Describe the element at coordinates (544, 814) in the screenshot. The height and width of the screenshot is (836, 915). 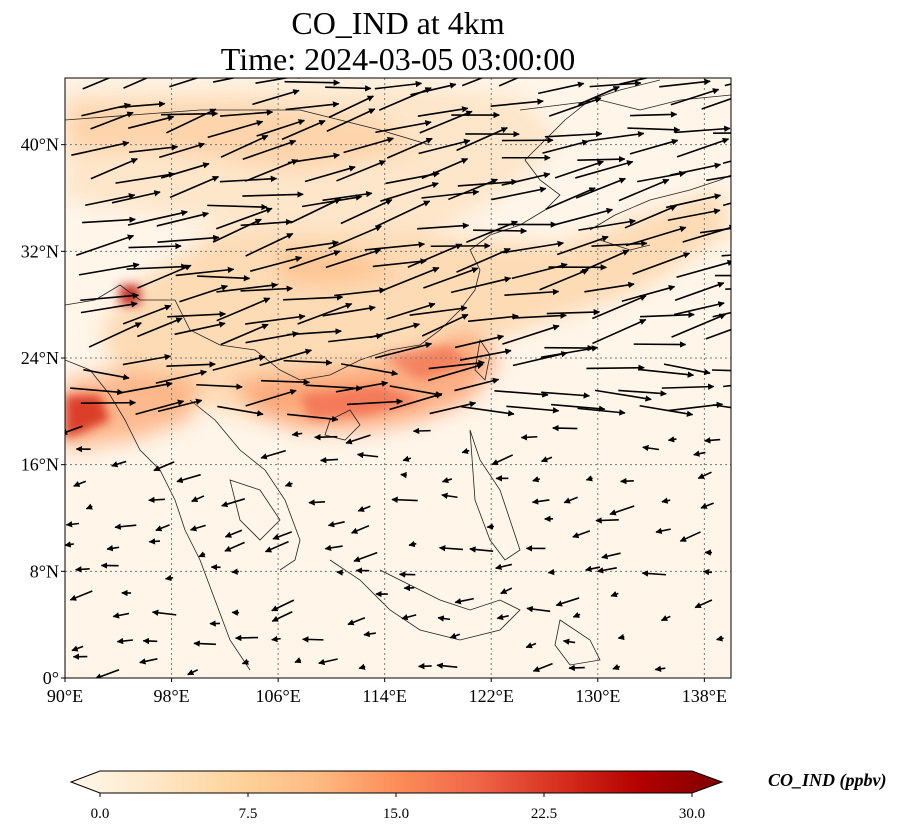
I see `colorbar-tick-label: 22.5` at that location.